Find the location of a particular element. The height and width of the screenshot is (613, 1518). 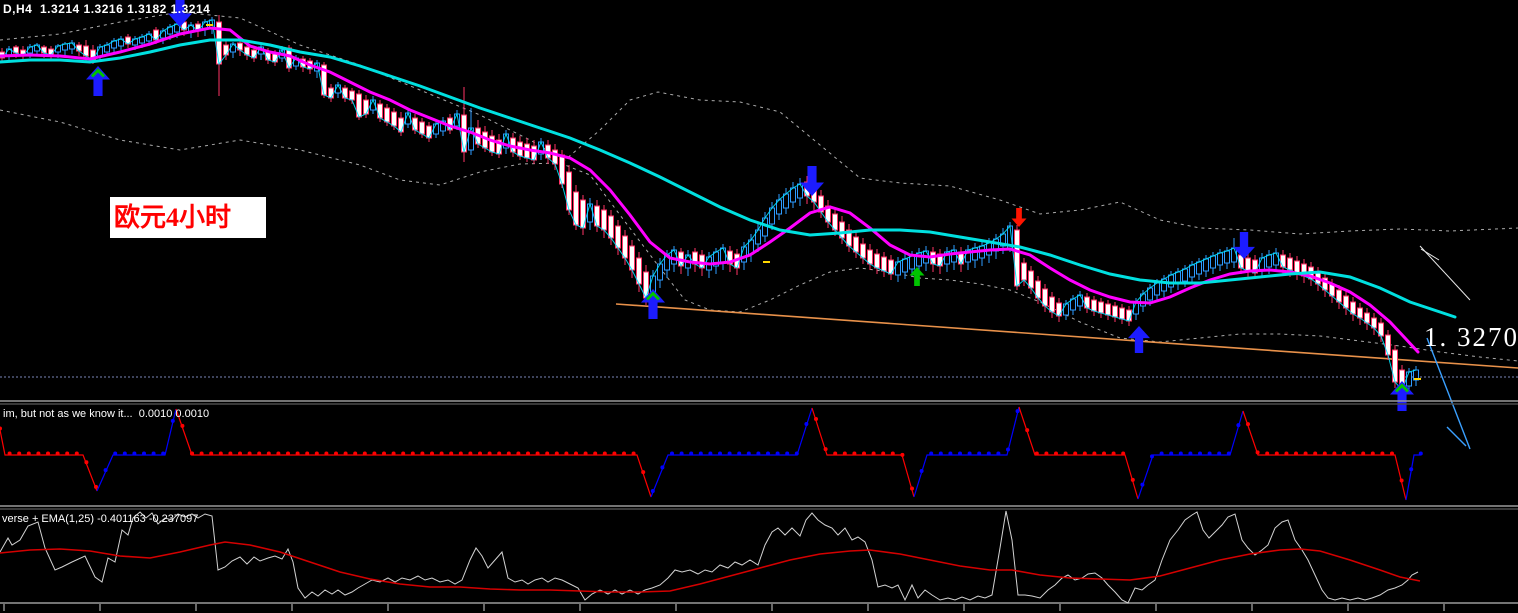

oscillator-raw-line is located at coordinates (709, 557).